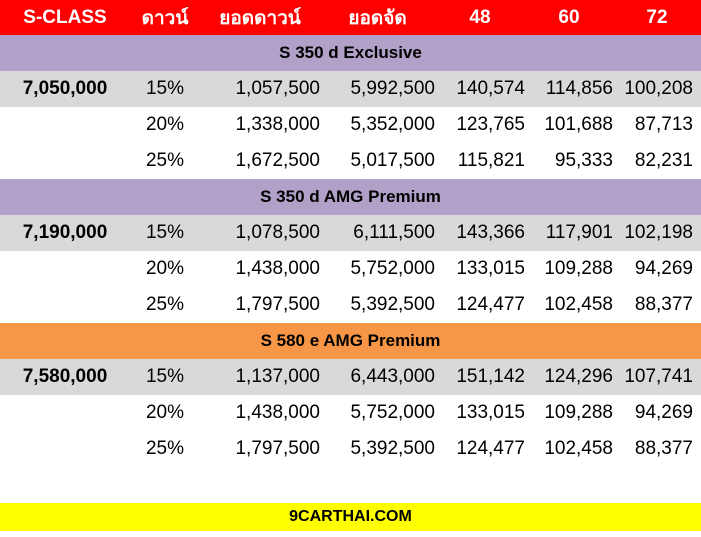 Image resolution: width=701 pixels, height=537 pixels. I want to click on finance-amount: 5,992,500, so click(377, 89).